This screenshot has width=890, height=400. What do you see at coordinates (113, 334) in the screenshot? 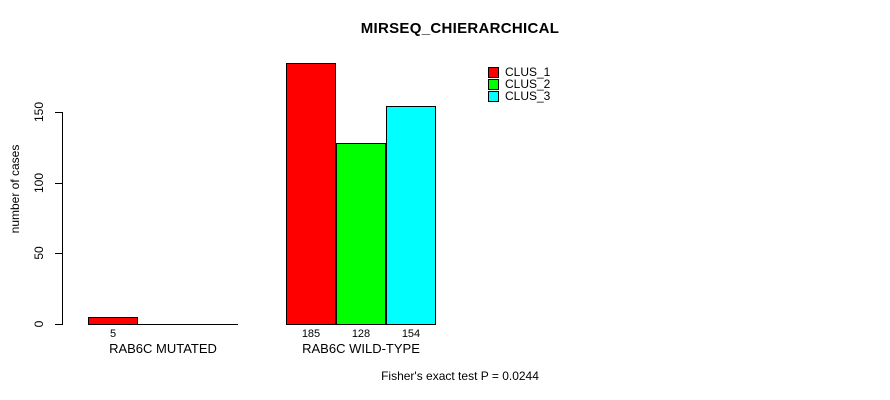
I see `bar-value-label: 5` at bounding box center [113, 334].